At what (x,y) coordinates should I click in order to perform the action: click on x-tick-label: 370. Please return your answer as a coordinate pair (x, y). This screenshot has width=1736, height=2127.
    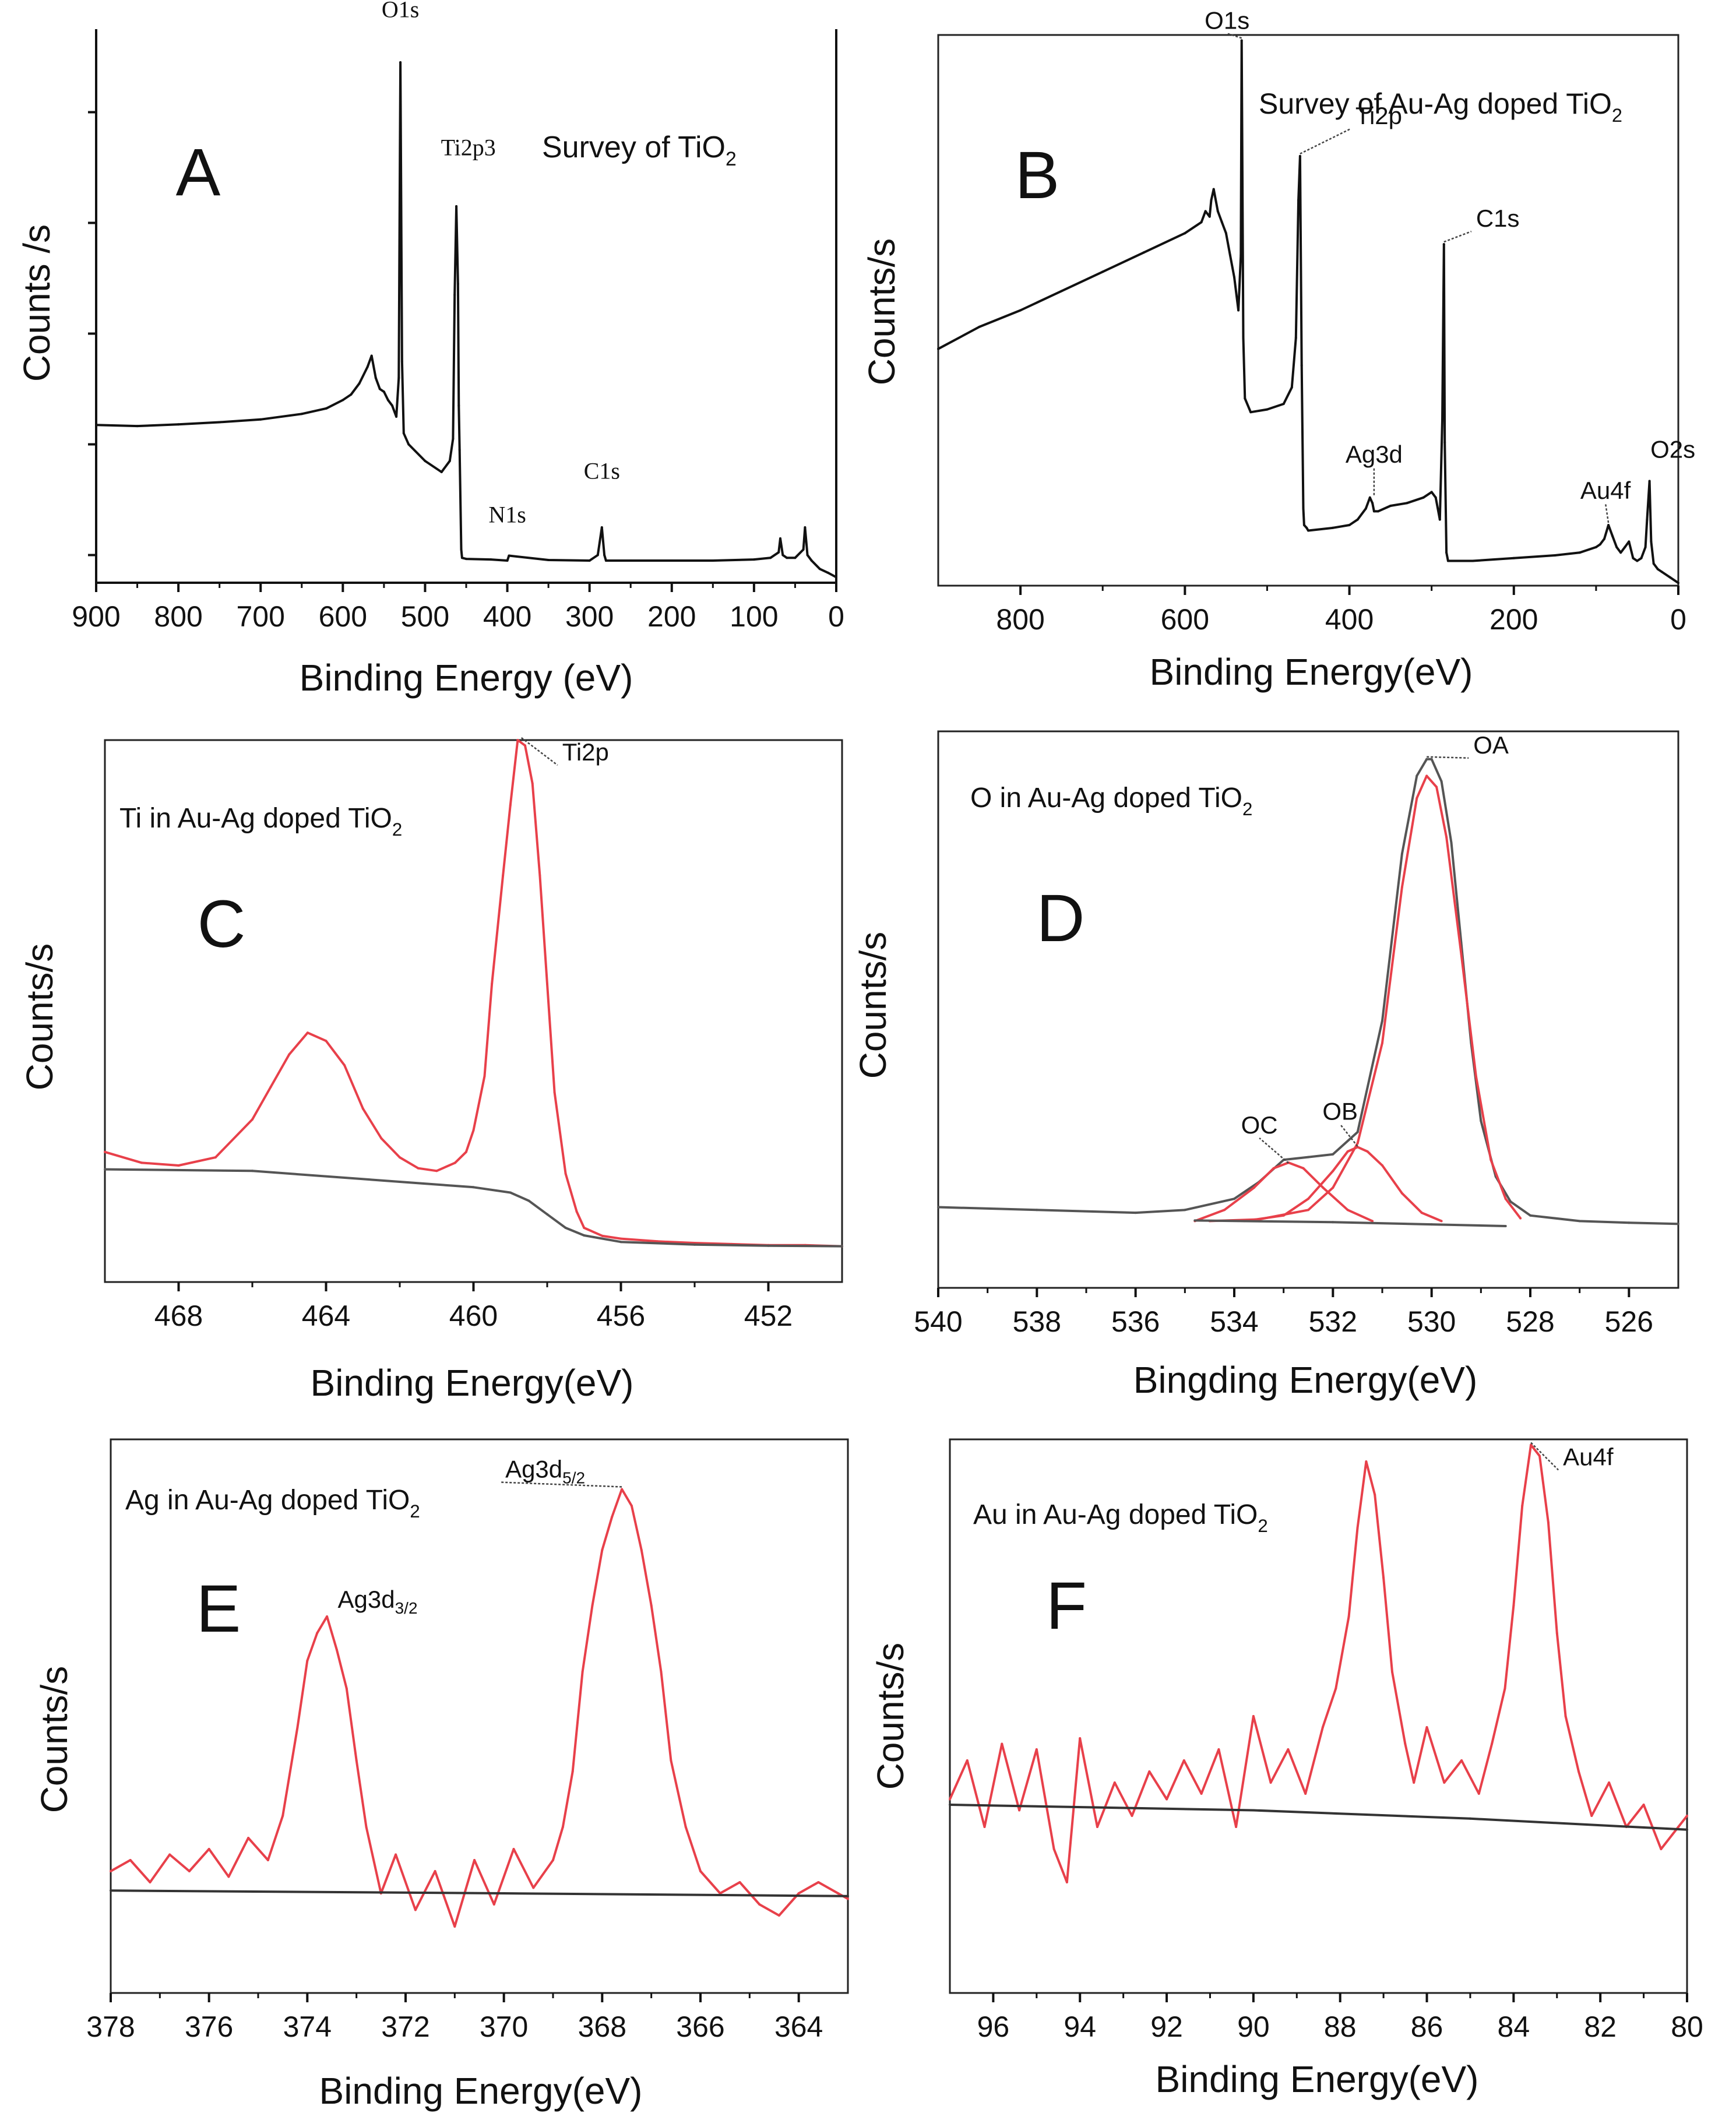
    Looking at the image, I should click on (504, 2026).